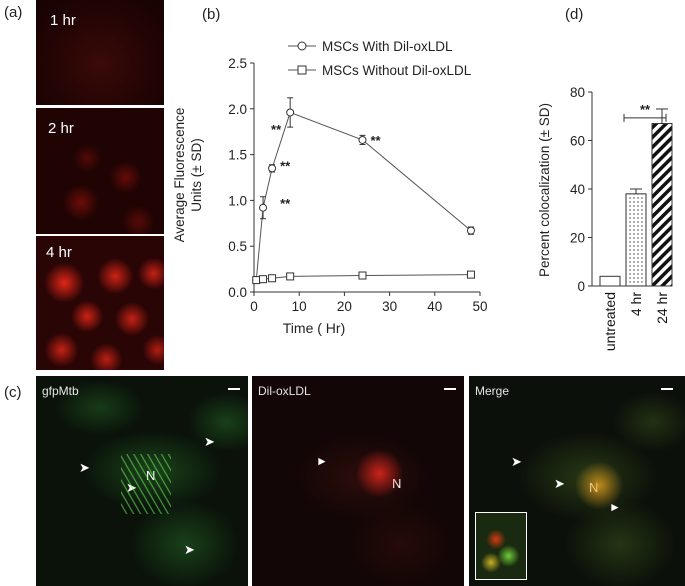 Image resolution: width=685 pixels, height=586 pixels. What do you see at coordinates (322, 461) in the screenshot?
I see `arrowhead-icon: ►` at bounding box center [322, 461].